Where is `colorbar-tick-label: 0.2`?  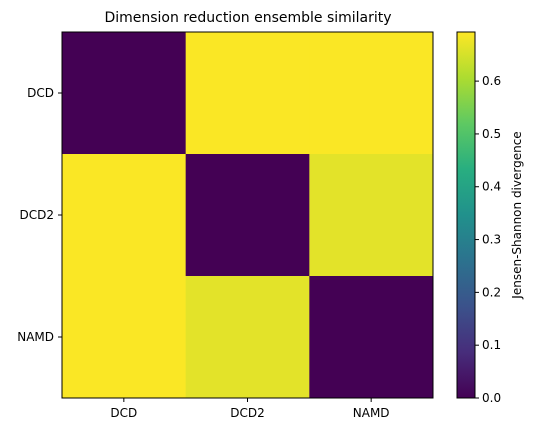
colorbar-tick-label: 0.2 is located at coordinates (491, 292).